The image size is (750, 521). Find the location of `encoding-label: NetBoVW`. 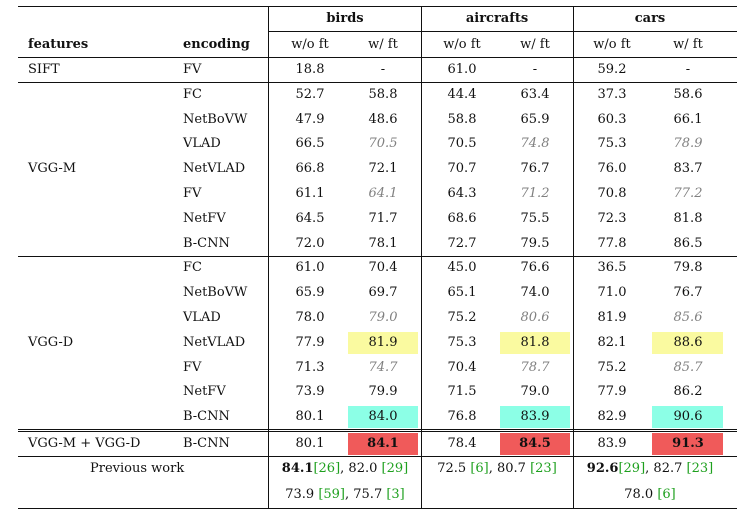

encoding-label: NetBoVW is located at coordinates (215, 119).